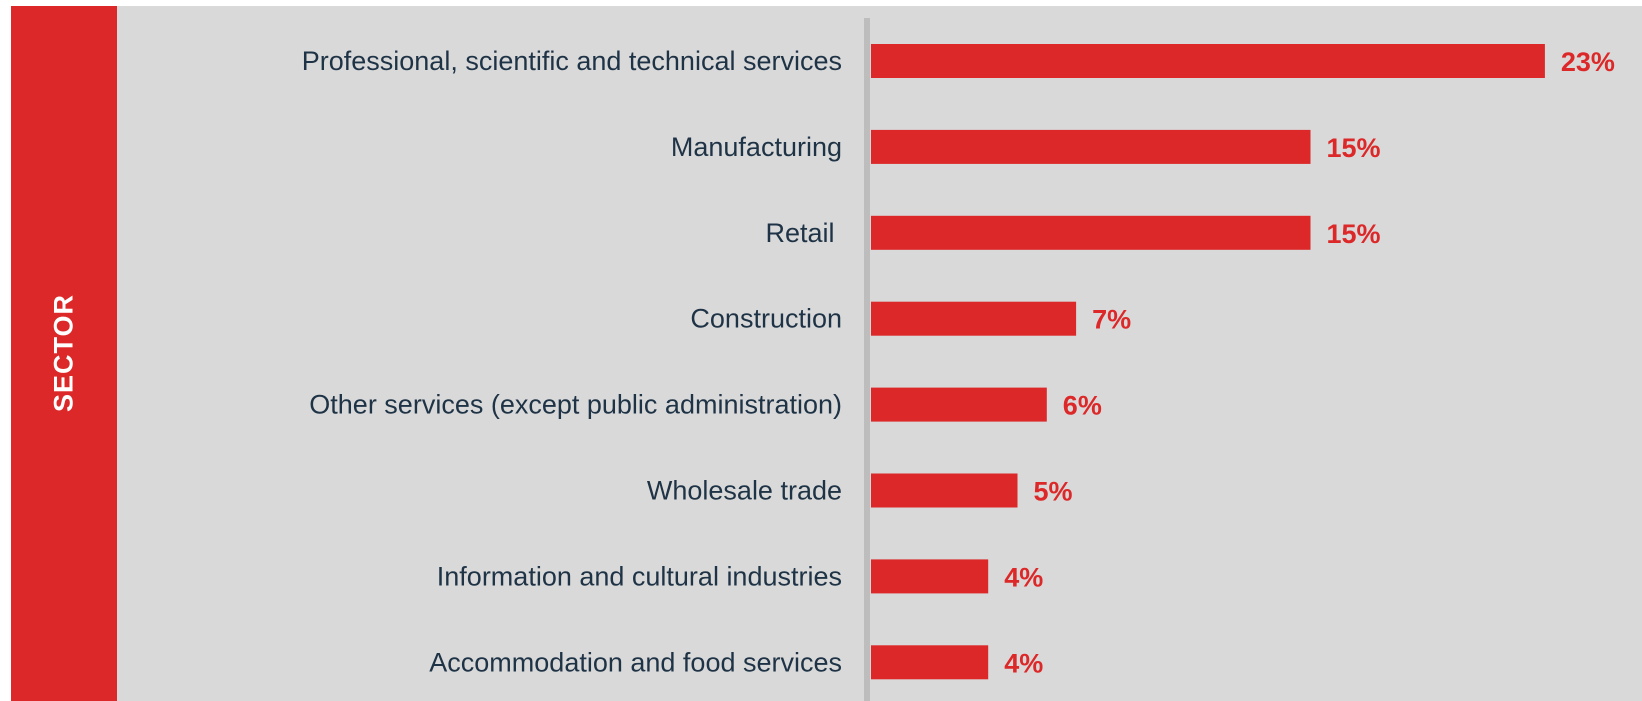 Image resolution: width=1642 pixels, height=701 pixels. I want to click on data-label: 5%, so click(1053, 492).